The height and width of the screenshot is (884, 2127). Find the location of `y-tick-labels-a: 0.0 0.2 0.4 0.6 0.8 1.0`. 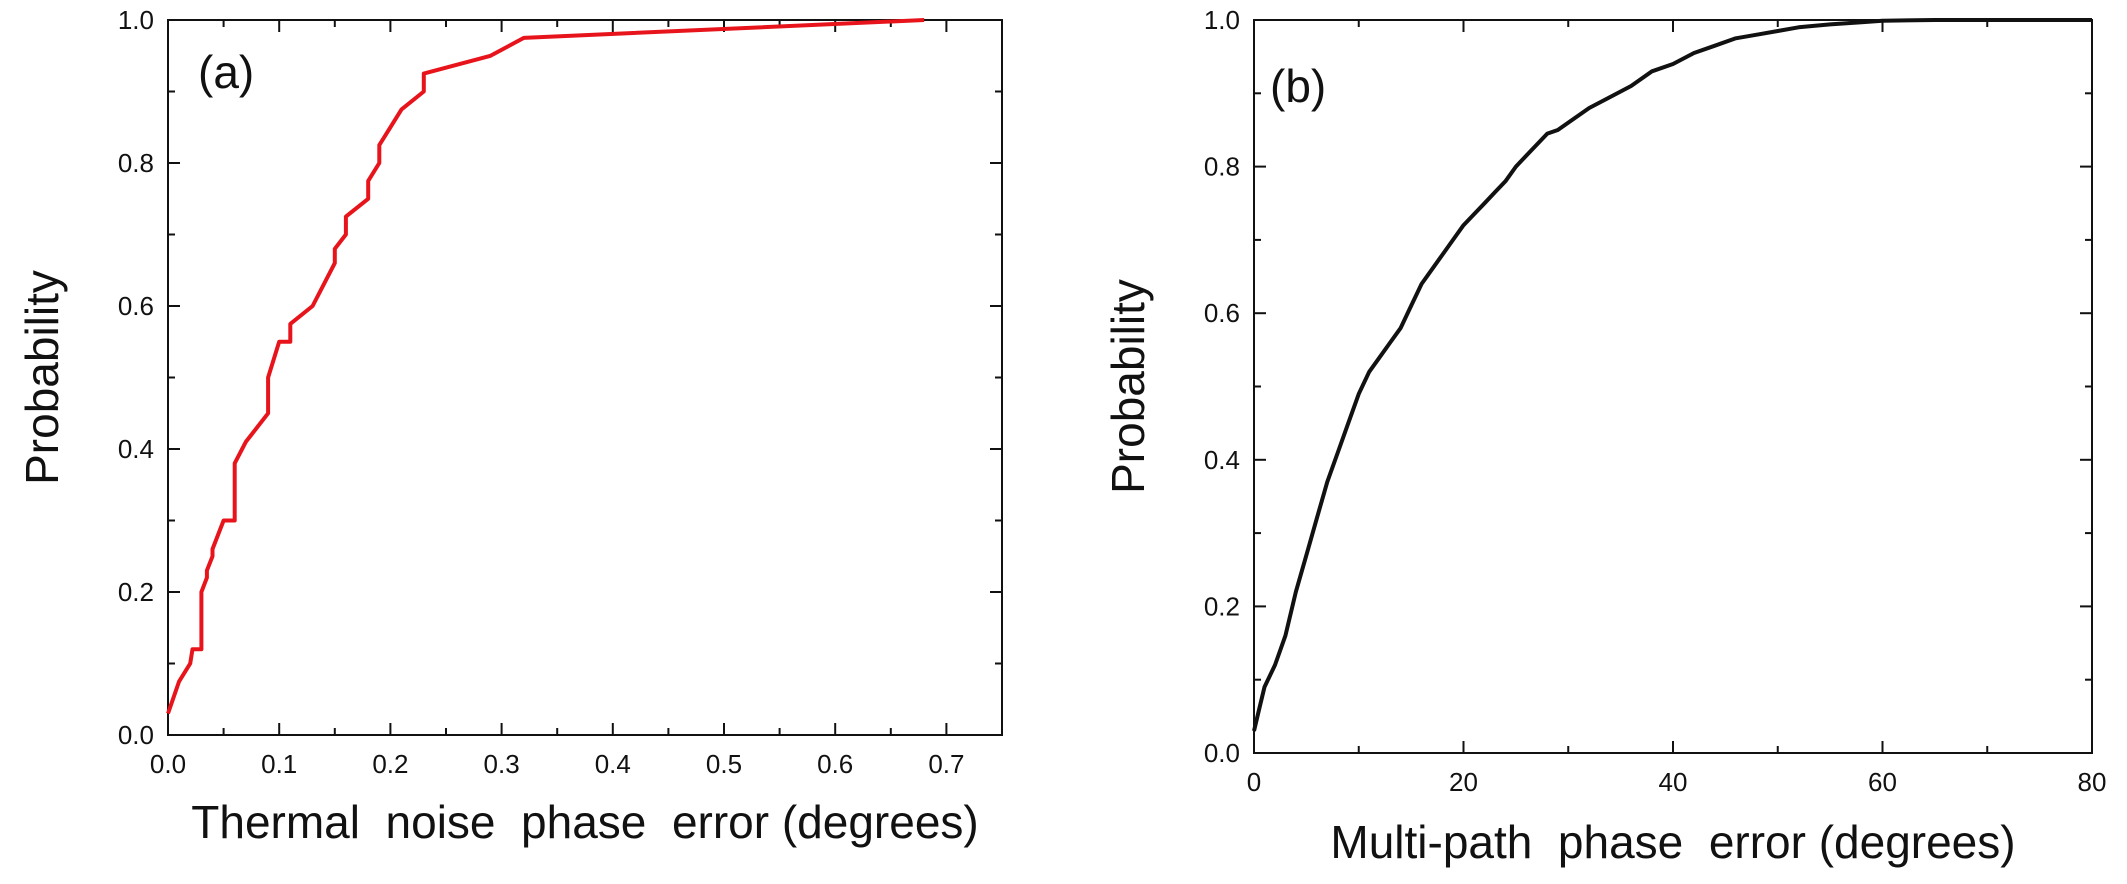

y-tick-labels-a: 0.0 0.2 0.4 0.6 0.8 1.0 is located at coordinates (136, 377).